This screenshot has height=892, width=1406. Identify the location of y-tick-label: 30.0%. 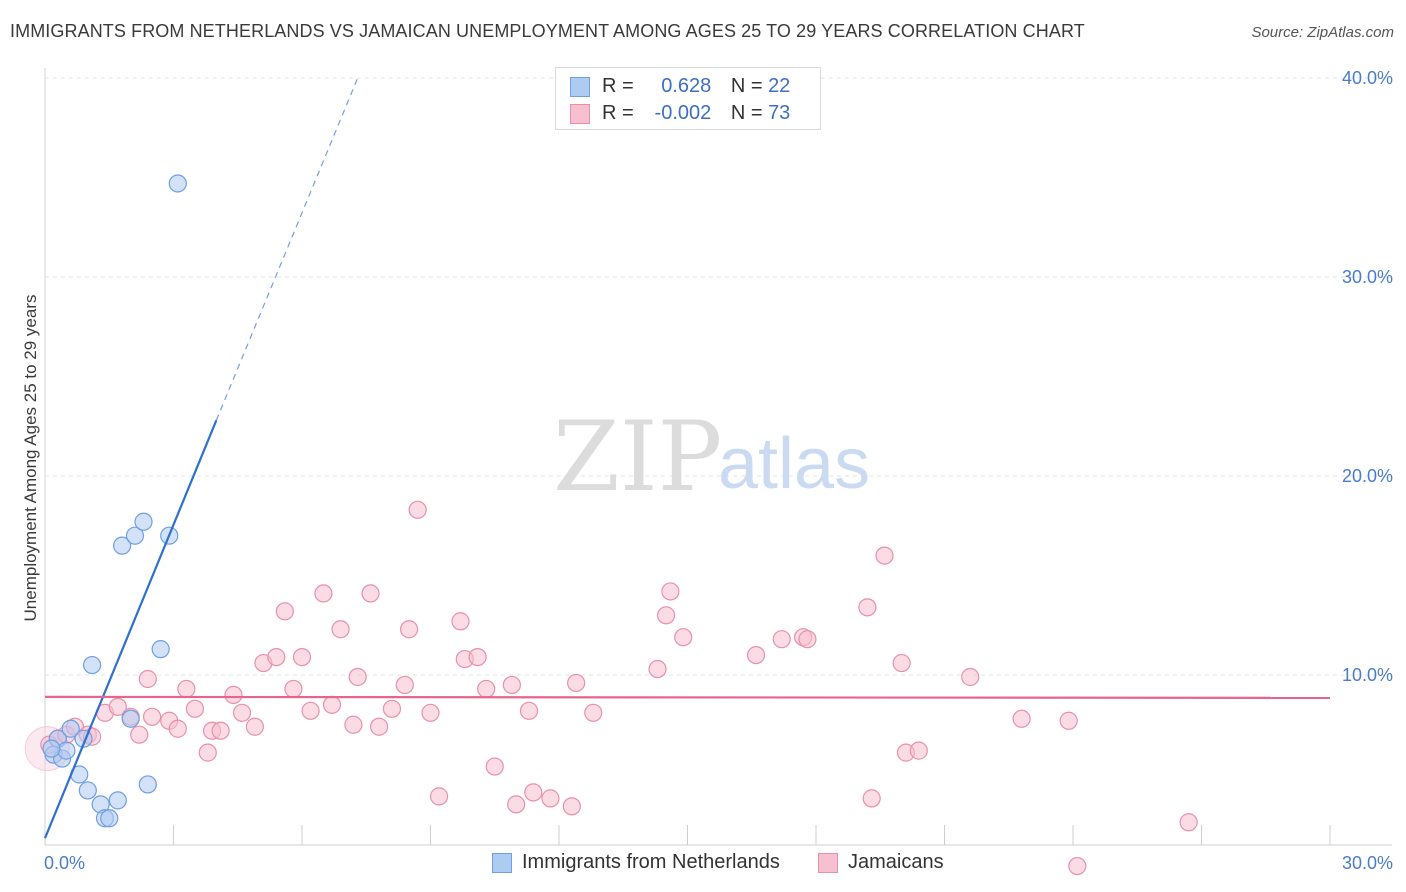
(1367, 277).